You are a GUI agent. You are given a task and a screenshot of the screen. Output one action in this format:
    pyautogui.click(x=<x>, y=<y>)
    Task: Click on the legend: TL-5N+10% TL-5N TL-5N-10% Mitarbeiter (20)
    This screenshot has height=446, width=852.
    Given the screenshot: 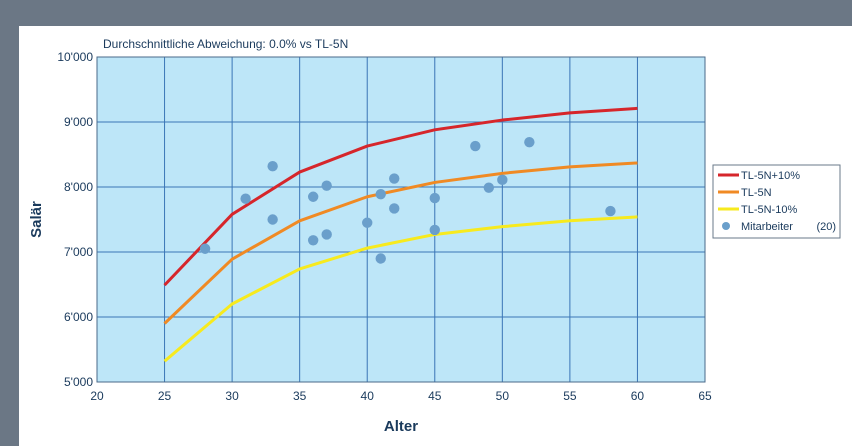 What is the action you would take?
    pyautogui.click(x=776, y=201)
    